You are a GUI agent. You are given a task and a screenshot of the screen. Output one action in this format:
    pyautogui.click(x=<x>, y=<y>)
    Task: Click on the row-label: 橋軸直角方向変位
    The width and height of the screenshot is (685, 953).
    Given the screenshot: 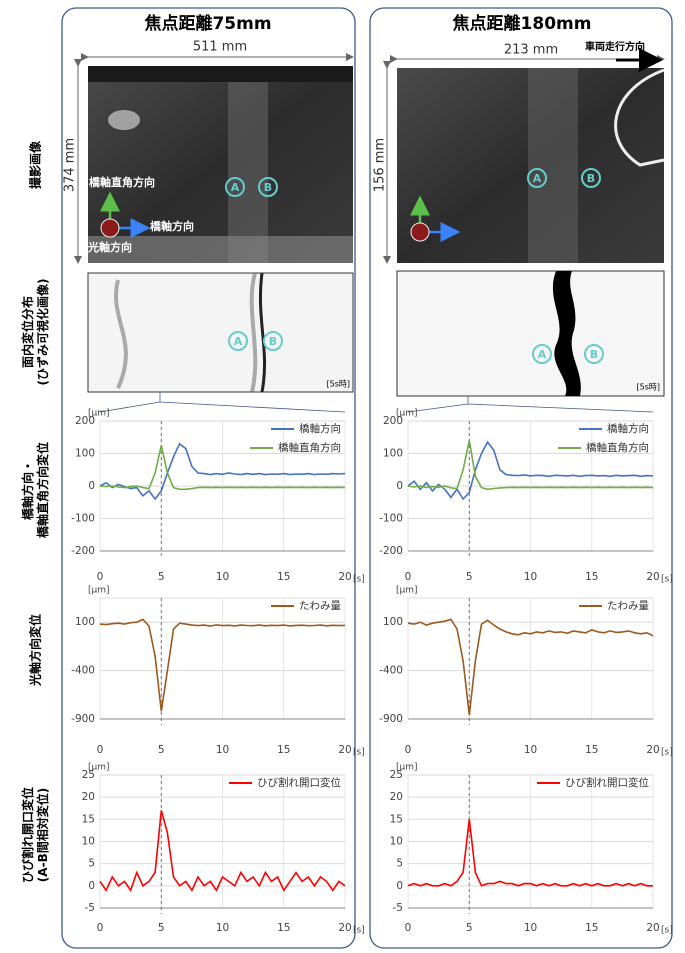 What is the action you would take?
    pyautogui.click(x=42, y=490)
    